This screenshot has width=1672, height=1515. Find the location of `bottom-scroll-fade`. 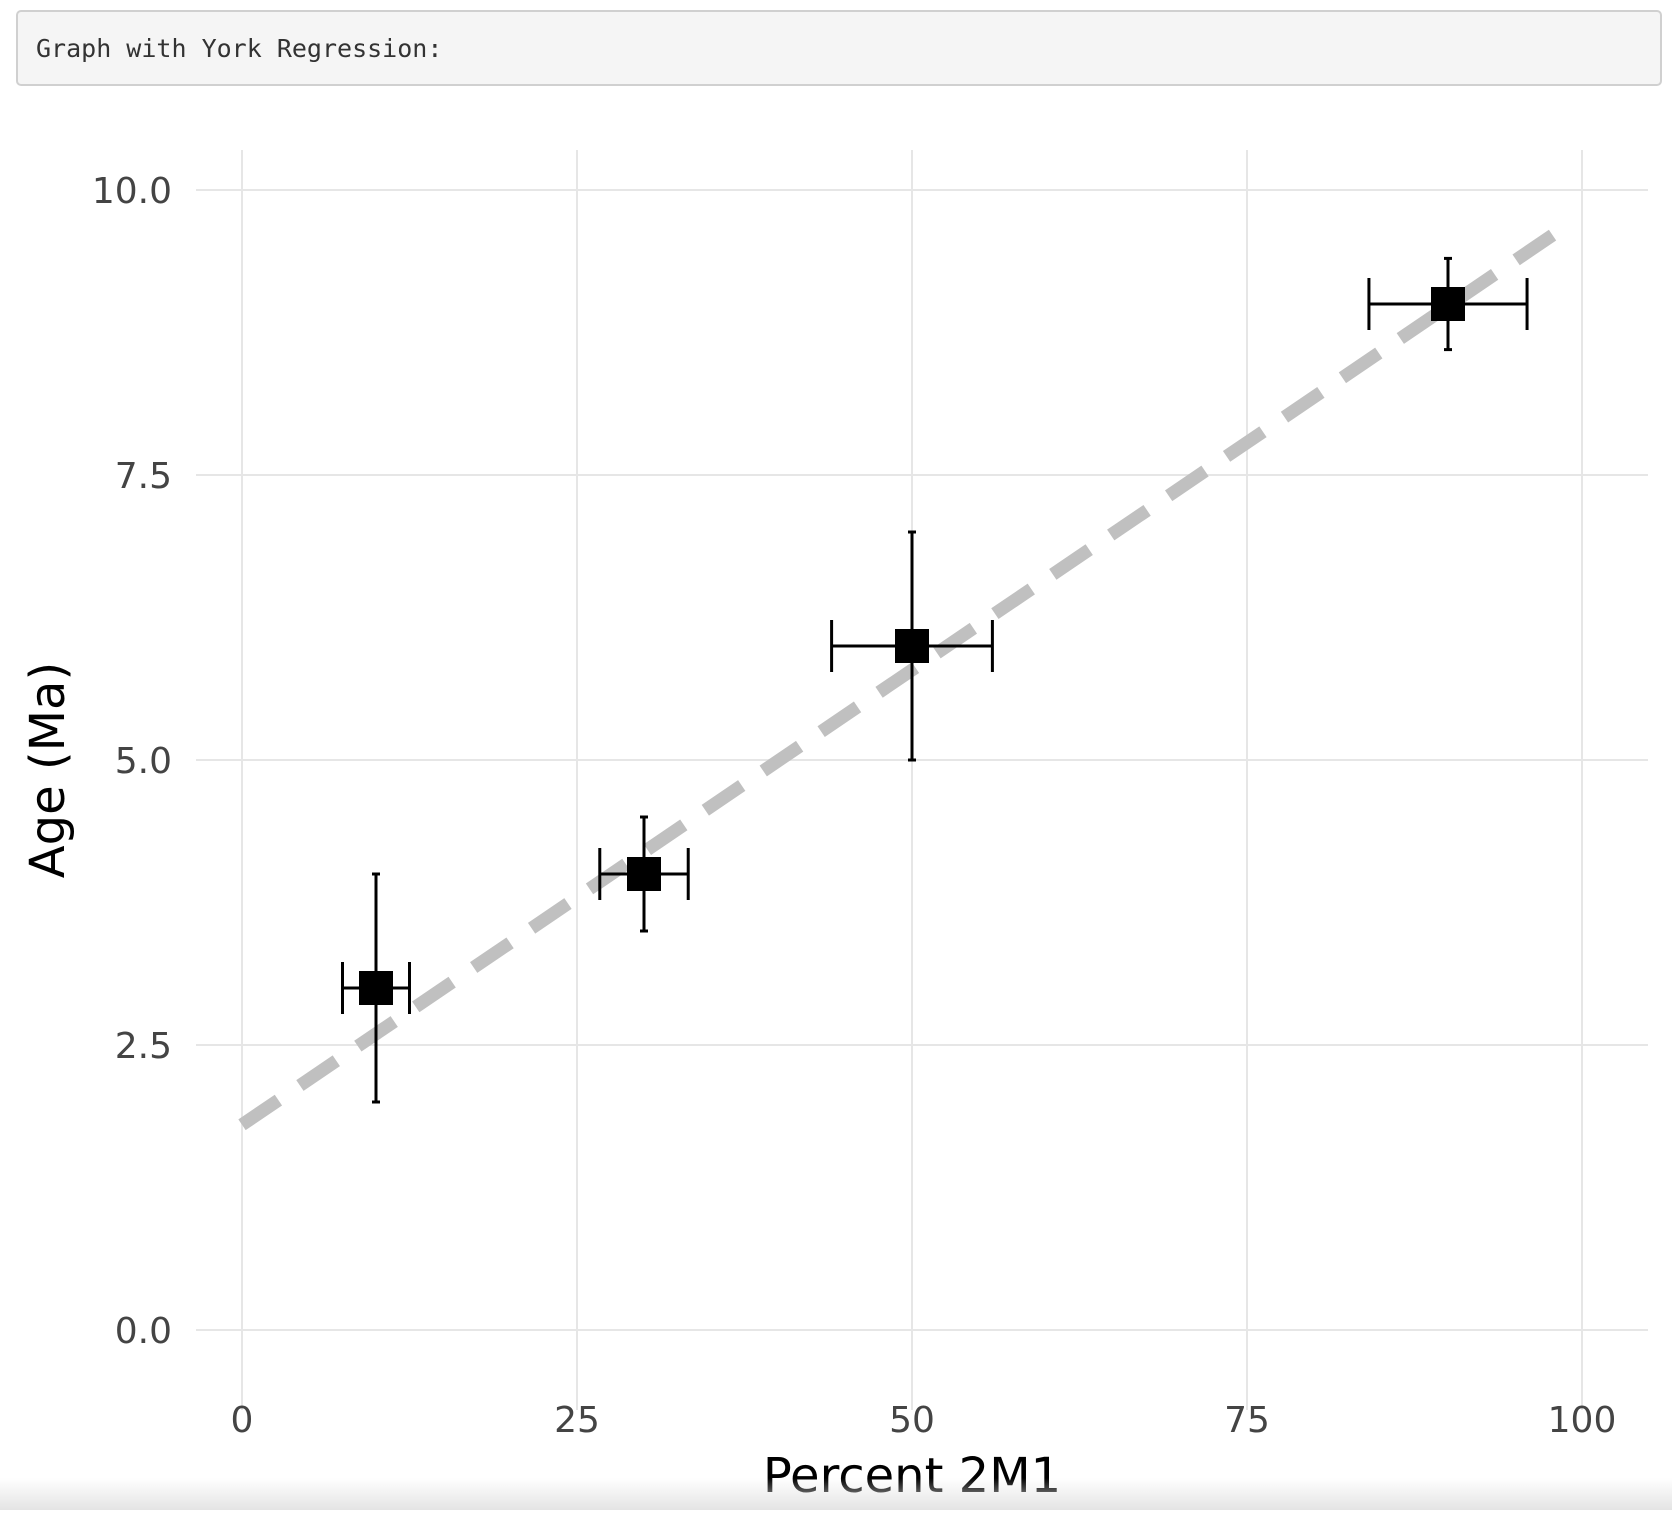

bottom-scroll-fade is located at coordinates (836, 1494).